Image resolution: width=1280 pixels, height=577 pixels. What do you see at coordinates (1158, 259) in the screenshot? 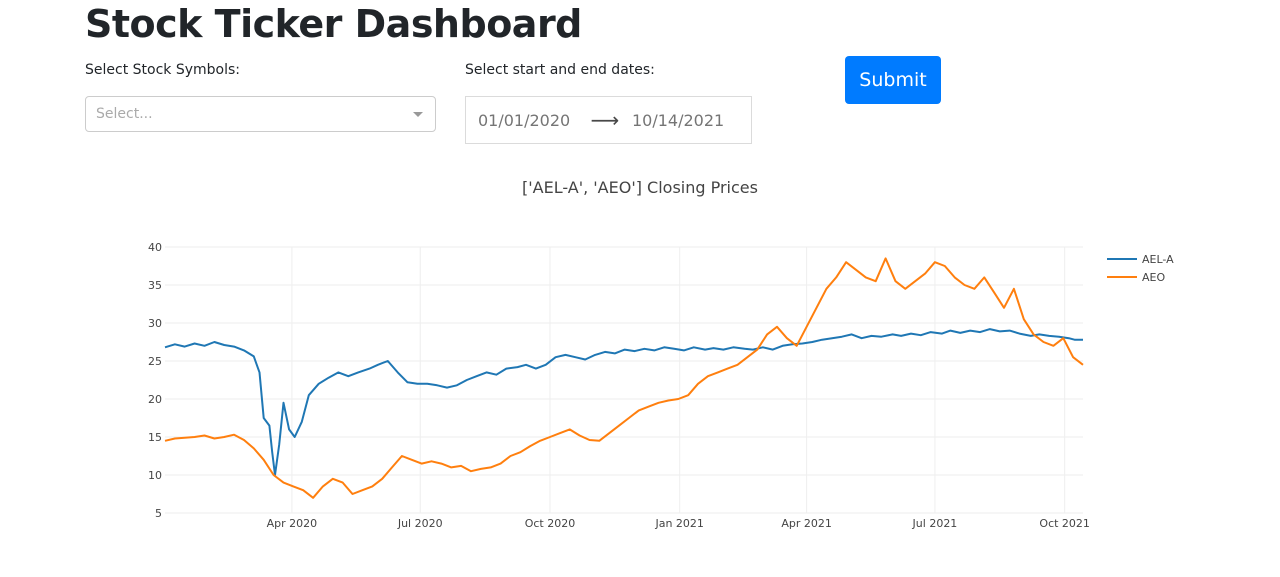
I see `legend-label: AEL-A` at bounding box center [1158, 259].